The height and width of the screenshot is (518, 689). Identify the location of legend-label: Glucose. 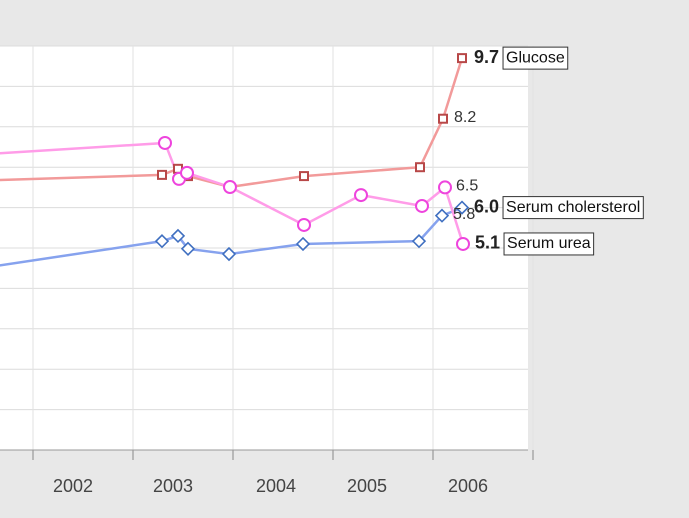
(535, 57).